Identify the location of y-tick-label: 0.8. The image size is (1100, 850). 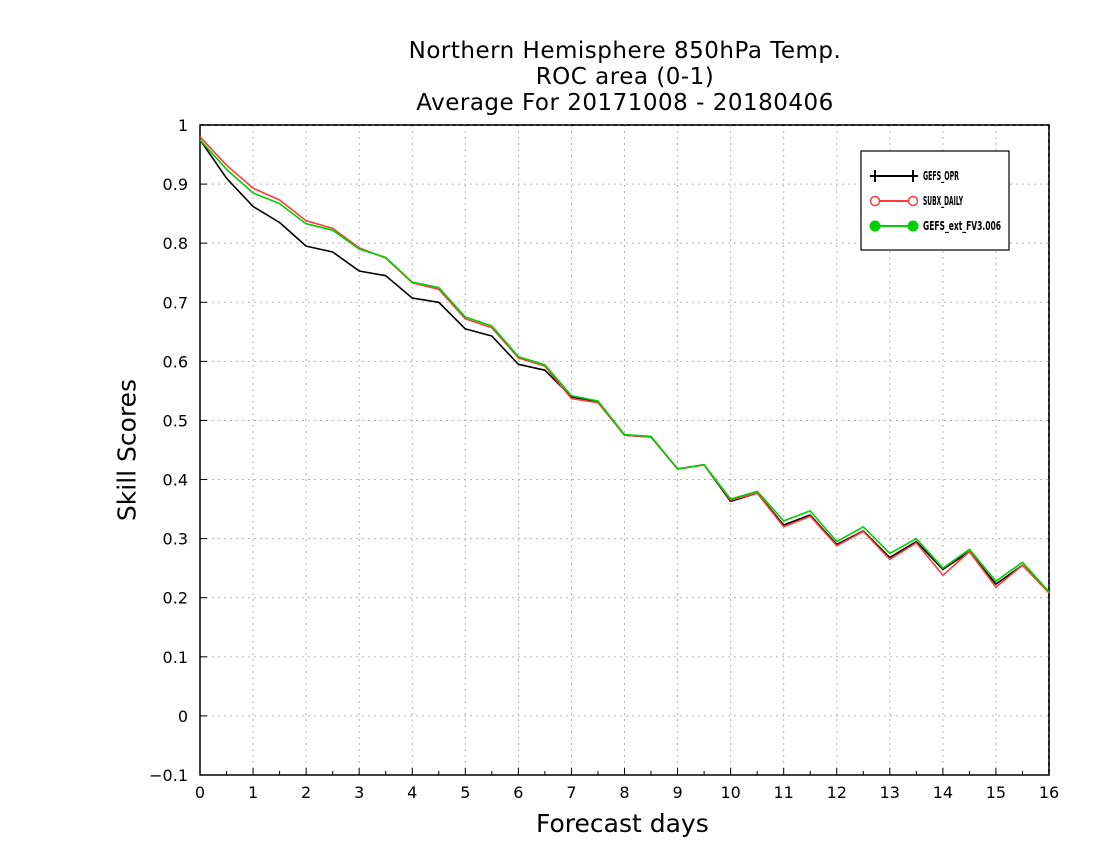
(175, 243).